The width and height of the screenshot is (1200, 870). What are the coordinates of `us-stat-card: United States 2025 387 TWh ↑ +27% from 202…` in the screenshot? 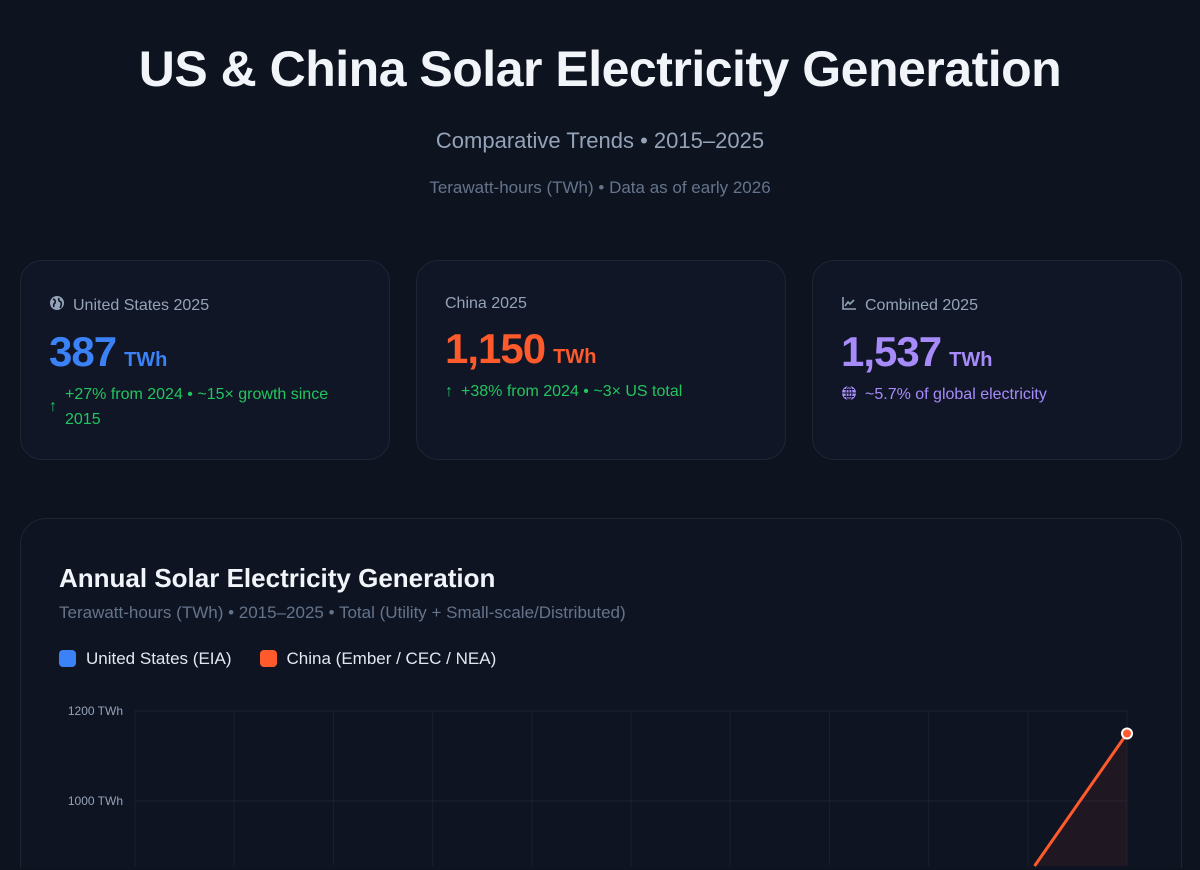 It's located at (205, 360).